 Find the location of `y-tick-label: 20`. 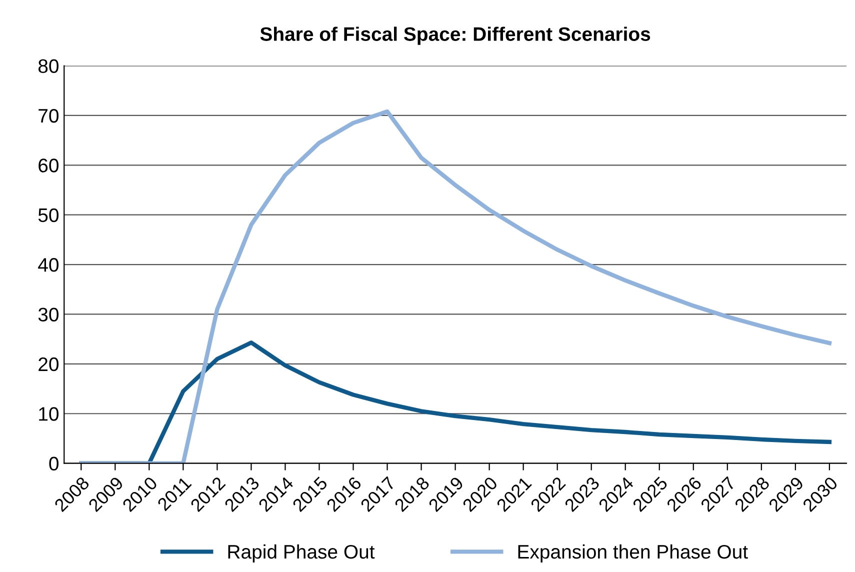

y-tick-label: 20 is located at coordinates (48, 364).